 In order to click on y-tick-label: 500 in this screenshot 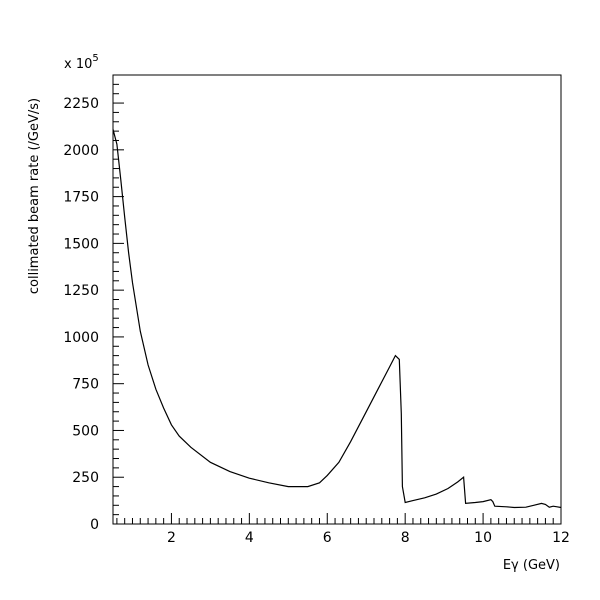, I will do `click(85, 431)`.